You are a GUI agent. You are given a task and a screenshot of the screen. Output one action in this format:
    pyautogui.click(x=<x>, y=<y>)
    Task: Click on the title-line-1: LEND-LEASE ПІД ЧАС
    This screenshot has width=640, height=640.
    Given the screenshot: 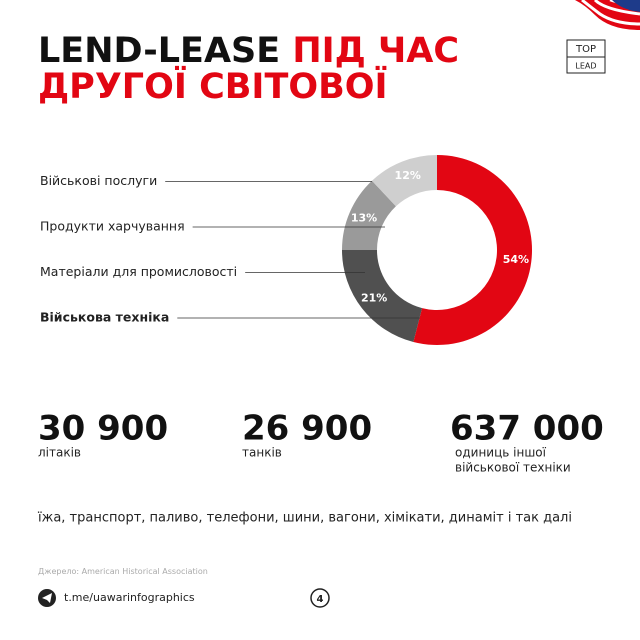 What is the action you would take?
    pyautogui.click(x=248, y=51)
    